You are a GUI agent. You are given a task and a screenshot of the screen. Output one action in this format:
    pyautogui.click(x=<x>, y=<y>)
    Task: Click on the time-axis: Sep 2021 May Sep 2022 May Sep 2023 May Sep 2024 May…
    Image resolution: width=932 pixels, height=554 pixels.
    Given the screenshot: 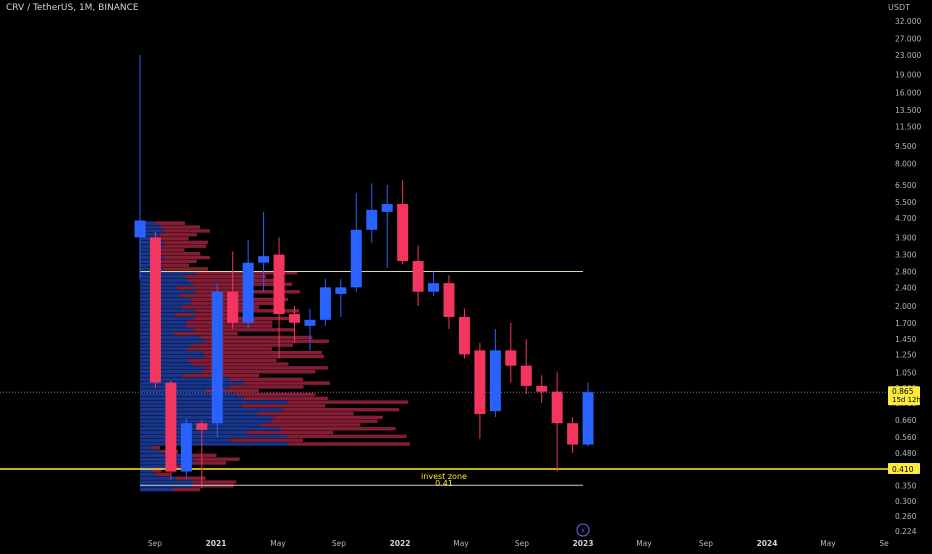 What is the action you would take?
    pyautogui.click(x=518, y=543)
    